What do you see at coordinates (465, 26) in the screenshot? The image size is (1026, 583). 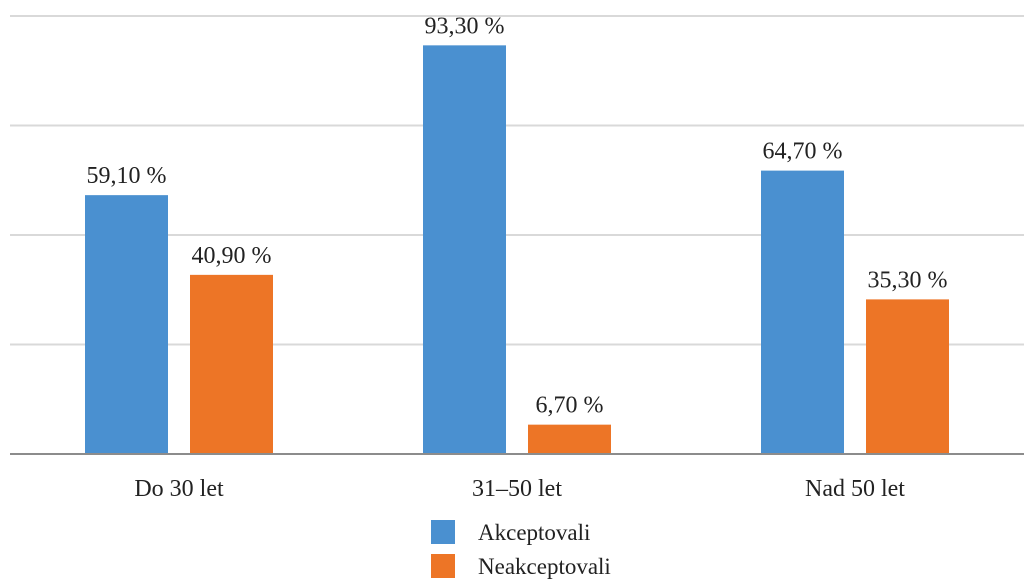 I see `data-label: 93,30 %` at bounding box center [465, 26].